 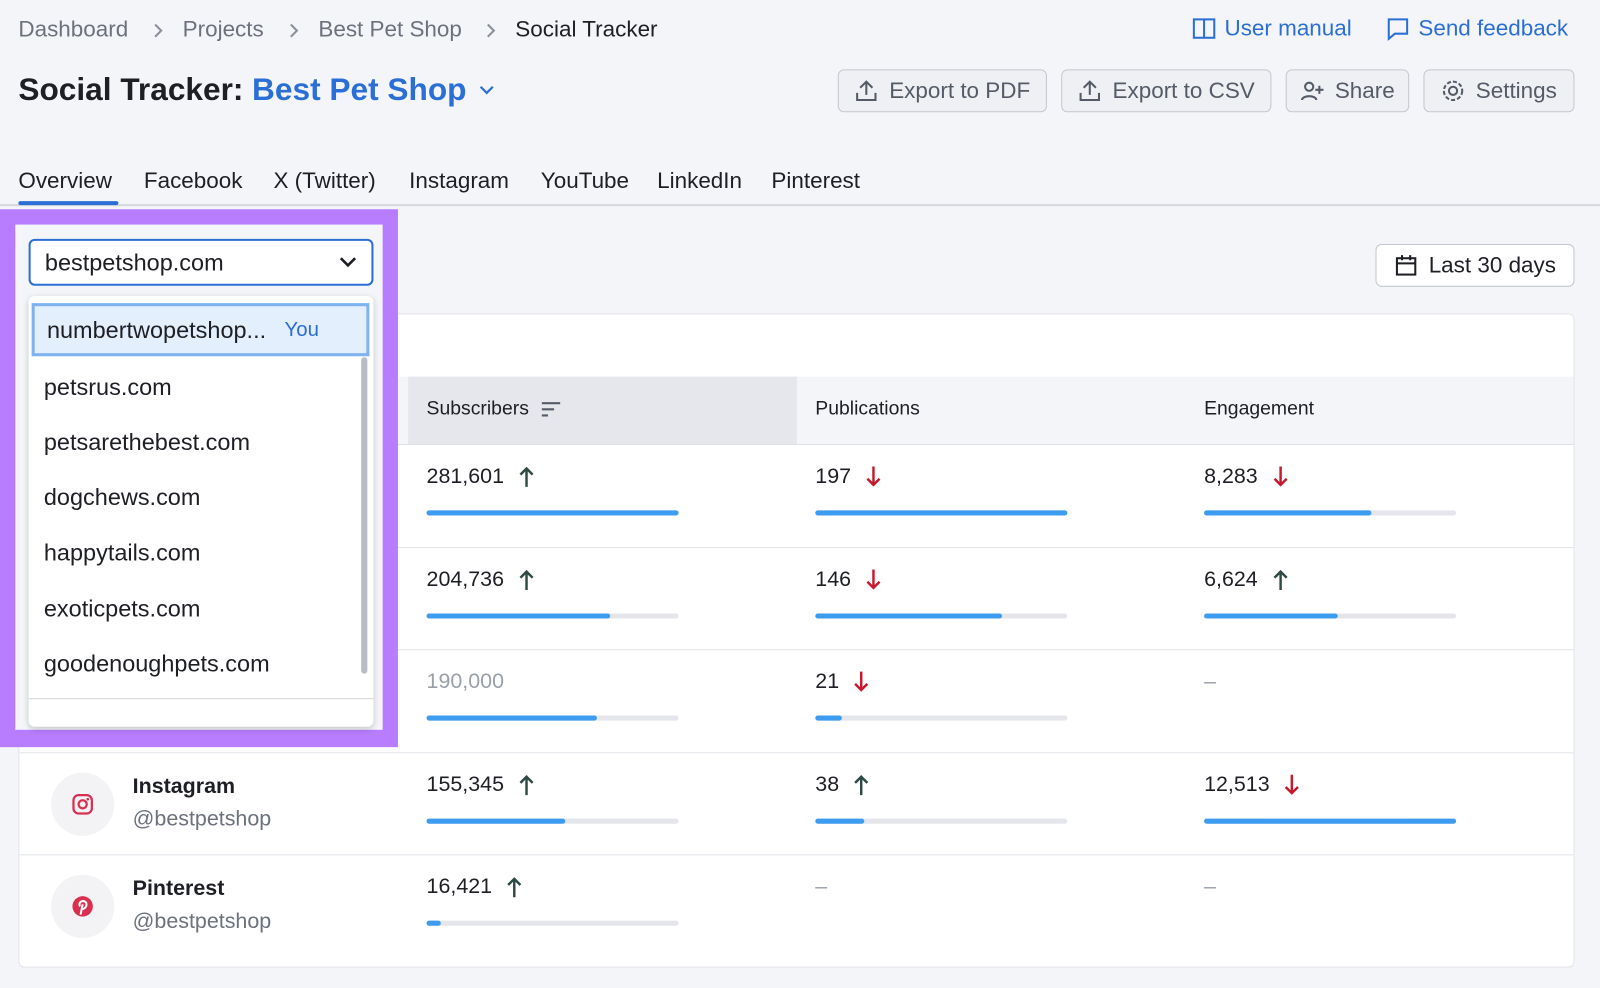 I want to click on dropdown-option: dogchews.com, so click(x=195, y=497).